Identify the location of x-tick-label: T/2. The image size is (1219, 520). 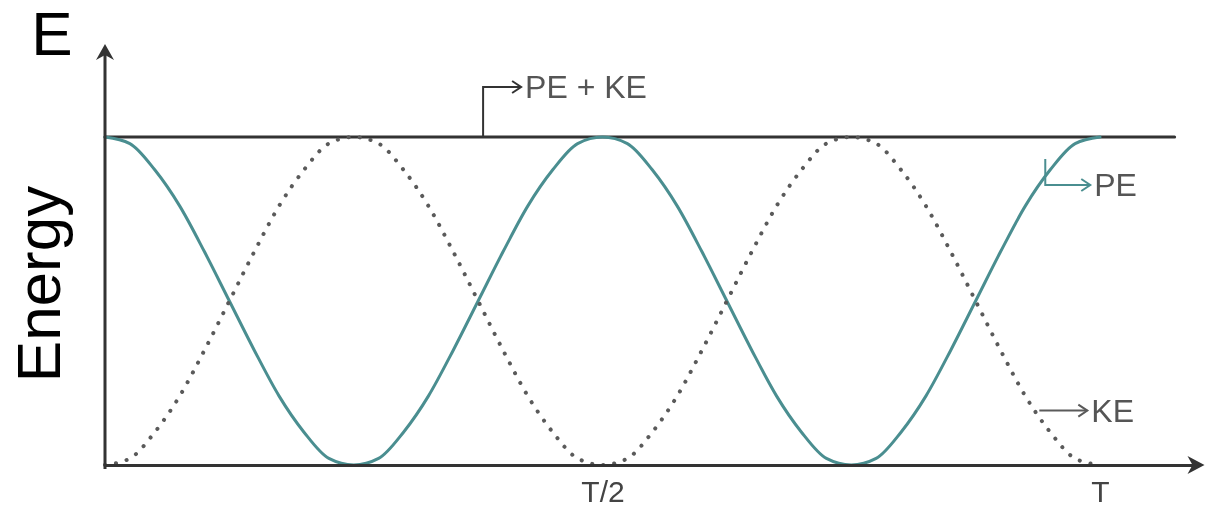
(603, 492).